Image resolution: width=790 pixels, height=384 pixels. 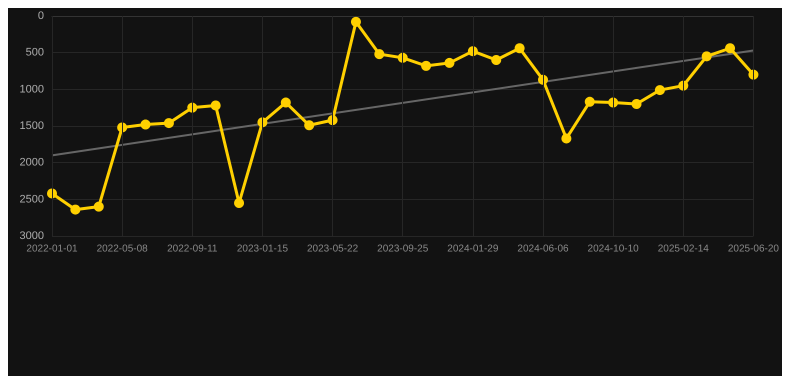 I want to click on y-tick-label: 3000, so click(x=32, y=236).